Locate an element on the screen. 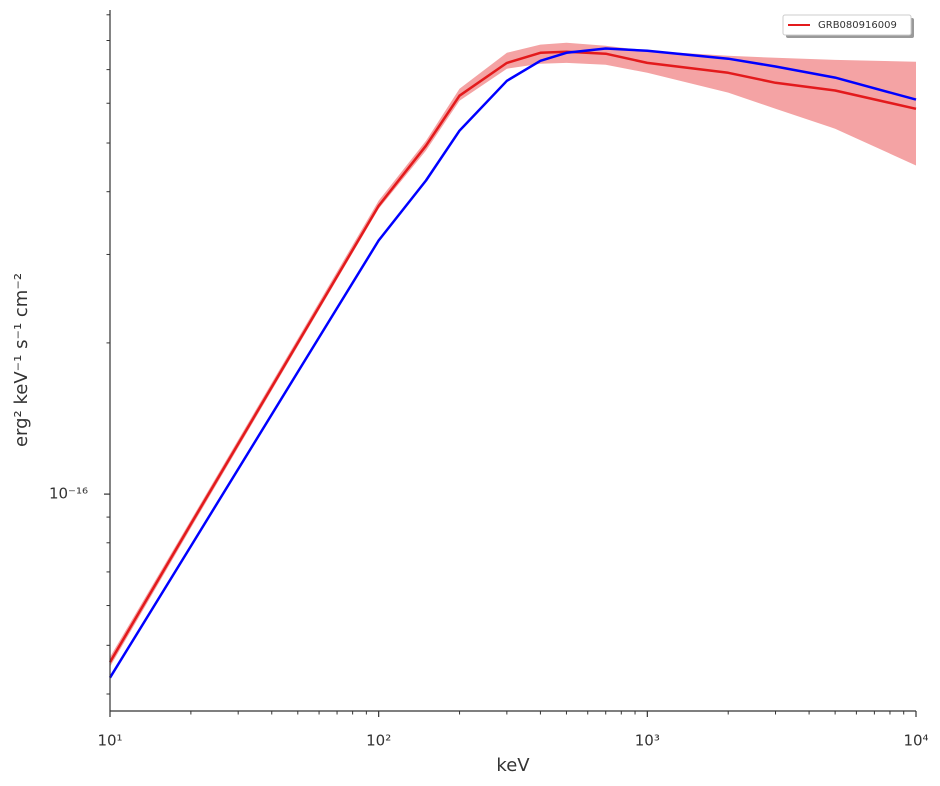 The width and height of the screenshot is (940, 786). x-axis-label: keV is located at coordinates (513, 765).